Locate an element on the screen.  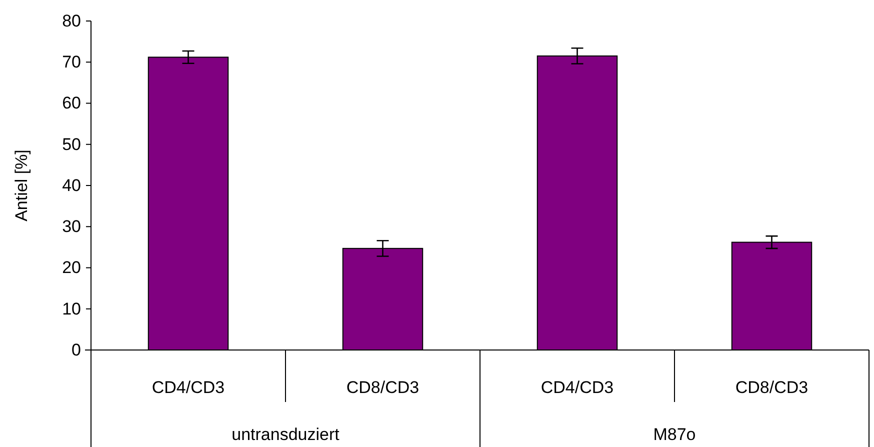
y-tick-label: 20 is located at coordinates (71, 268).